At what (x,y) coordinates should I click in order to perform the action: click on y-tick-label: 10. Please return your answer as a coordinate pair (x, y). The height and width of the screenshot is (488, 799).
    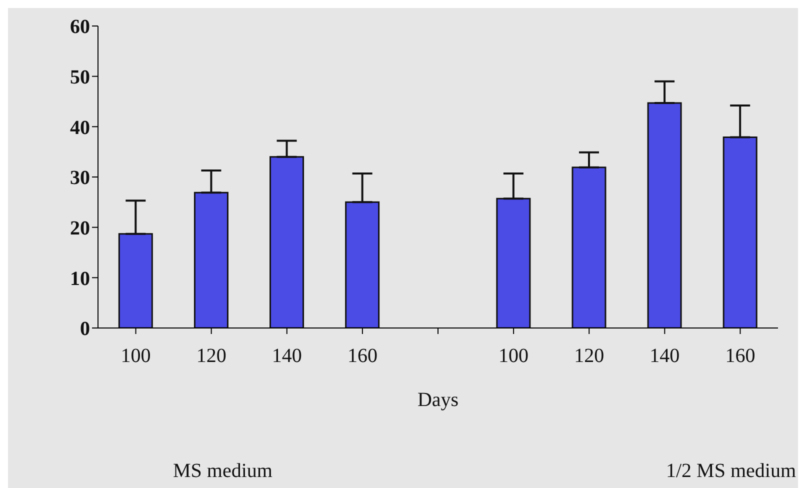
    Looking at the image, I should click on (80, 279).